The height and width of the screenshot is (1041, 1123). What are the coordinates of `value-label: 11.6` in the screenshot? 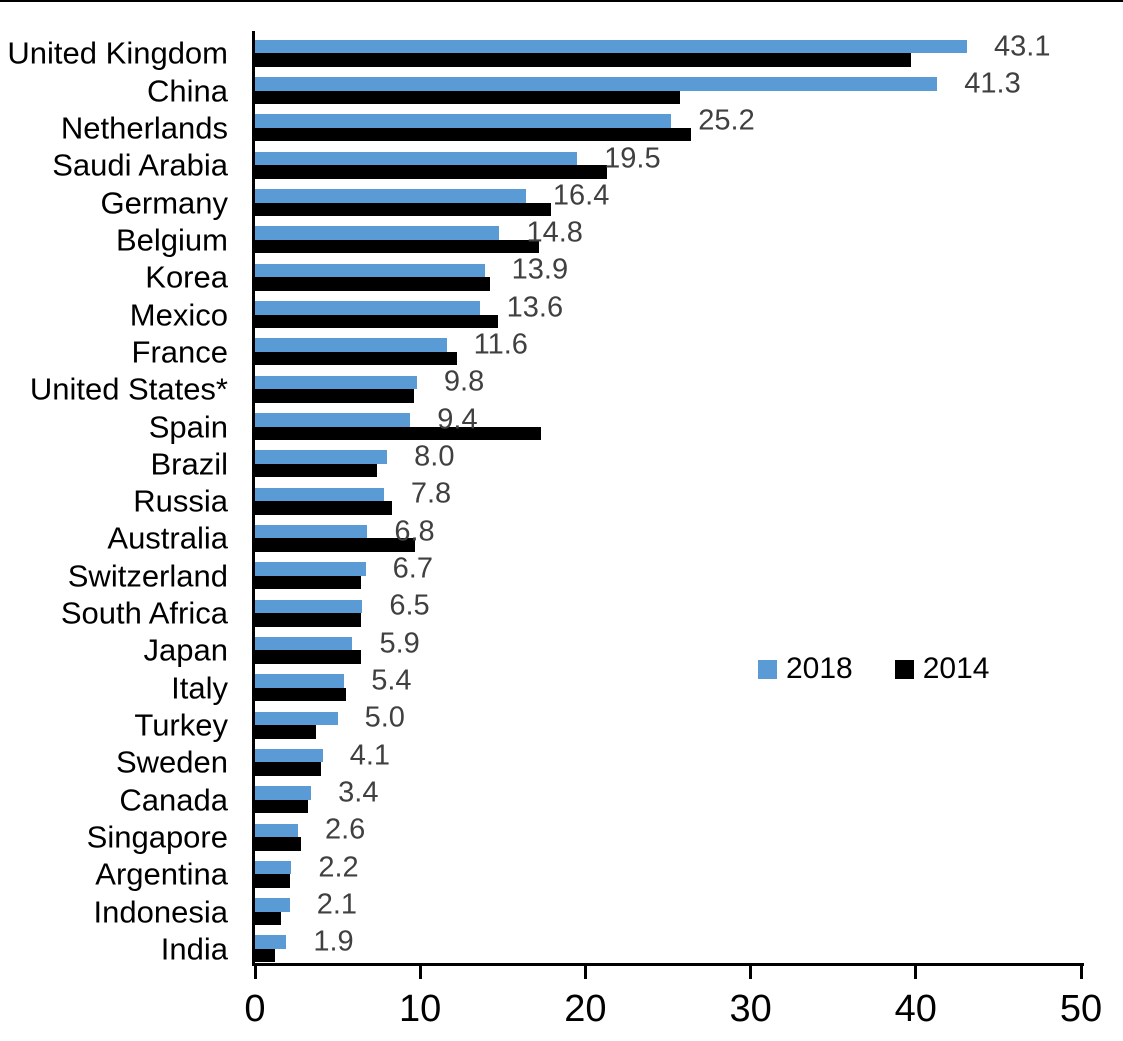 It's located at (500, 344).